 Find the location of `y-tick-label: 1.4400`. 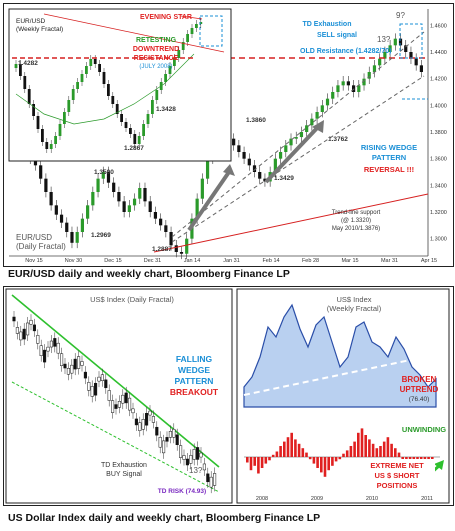

y-tick-label: 1.4400 is located at coordinates (438, 53).